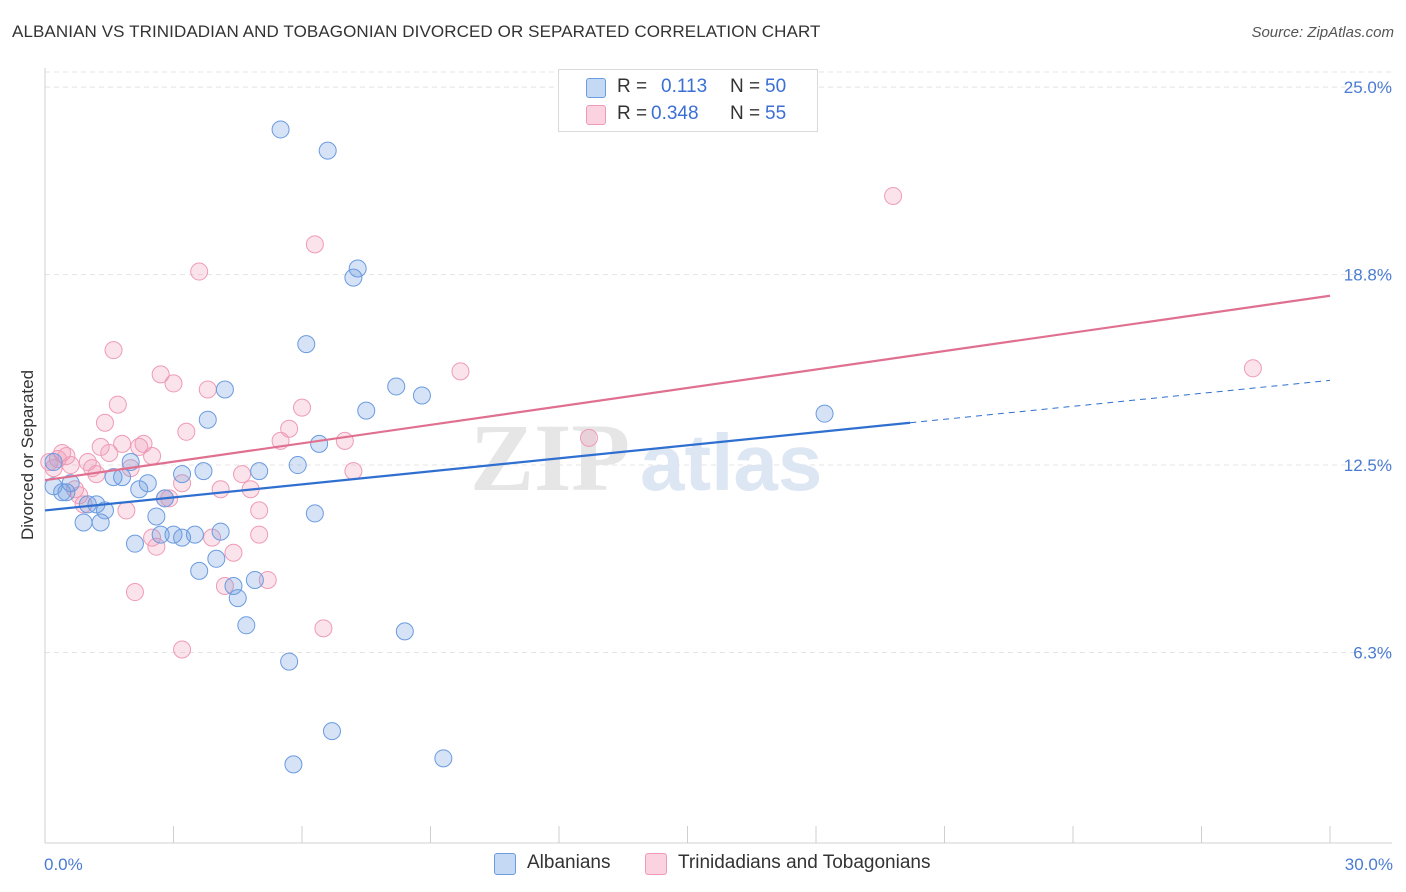 The width and height of the screenshot is (1406, 892). I want to click on legend-label: Albanians, so click(569, 862).